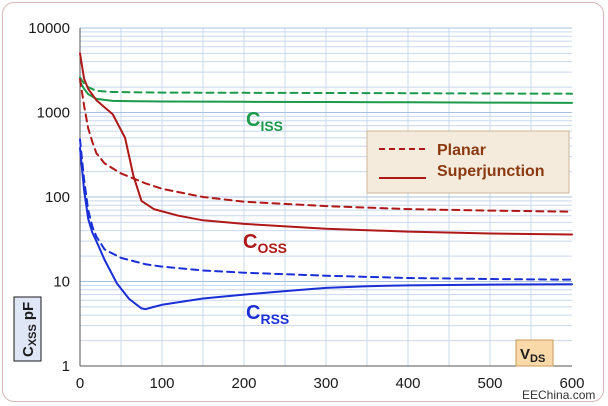  I want to click on annotation-coss-sub: OSS, so click(272, 248).